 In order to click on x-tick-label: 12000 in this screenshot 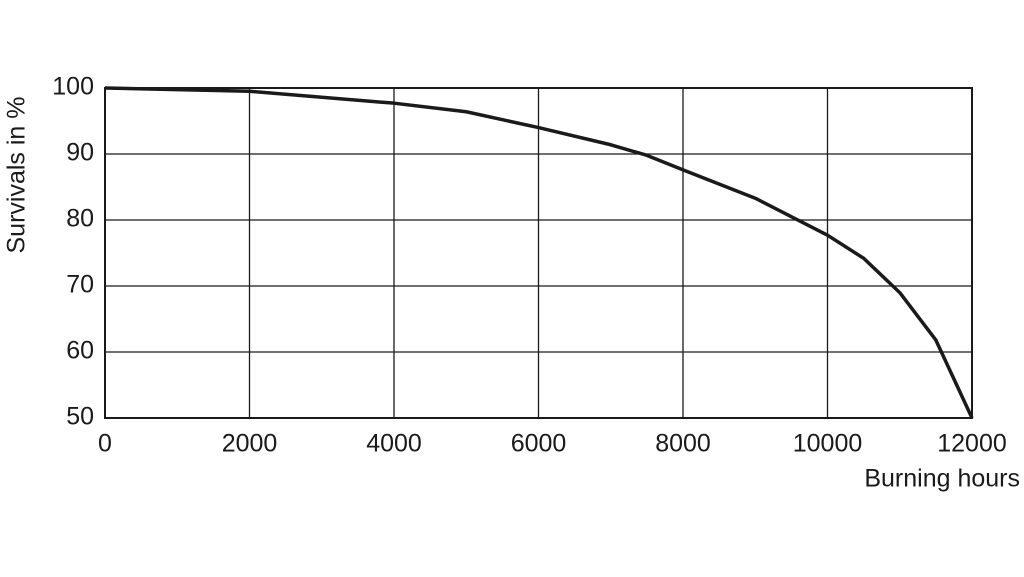, I will do `click(972, 444)`.